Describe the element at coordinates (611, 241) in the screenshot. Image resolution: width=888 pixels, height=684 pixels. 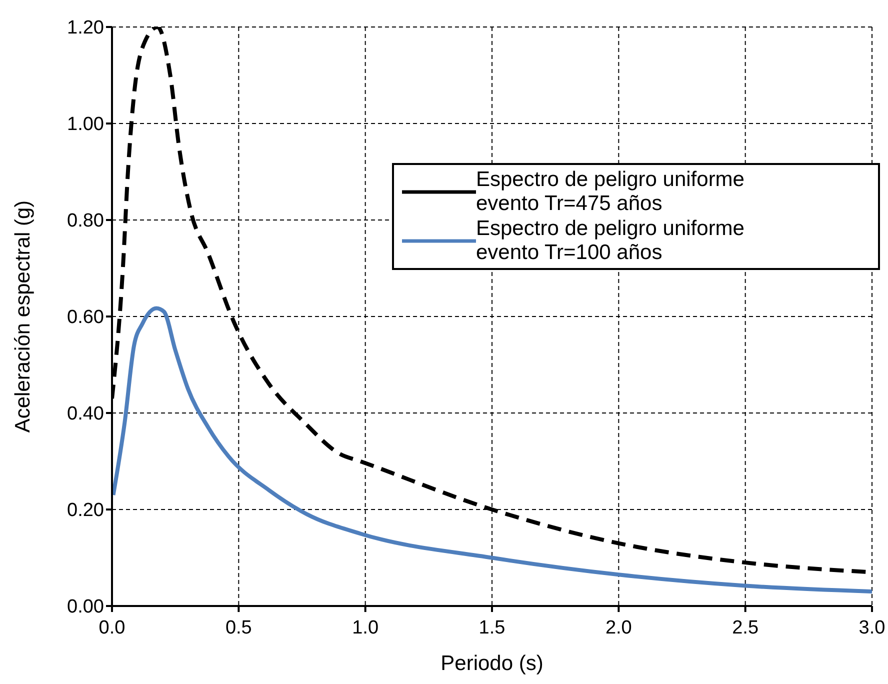
I see `legend-label: Espectro de peligro uniforme evento Tr=100 años` at that location.